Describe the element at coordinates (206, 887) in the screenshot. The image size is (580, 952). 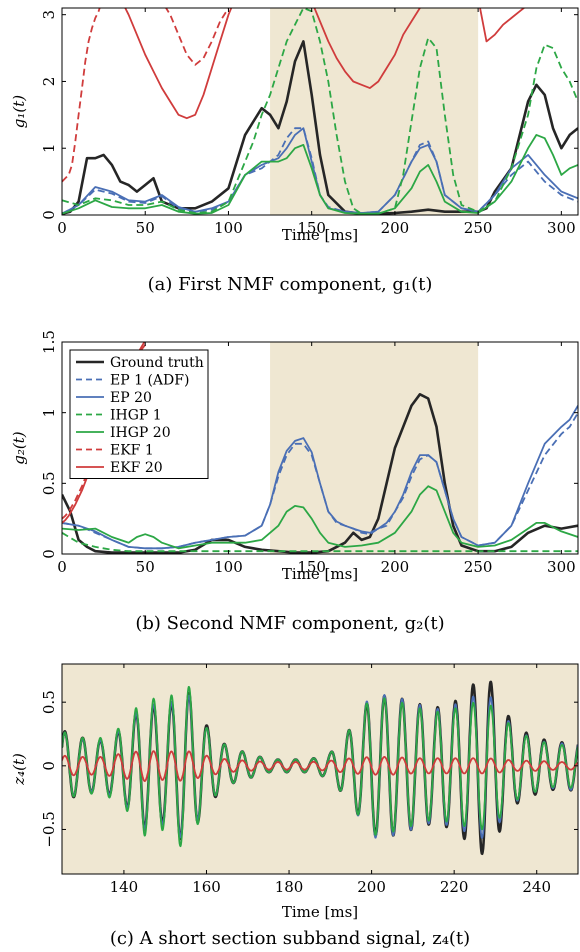
I see `x-tick-label: 160` at that location.